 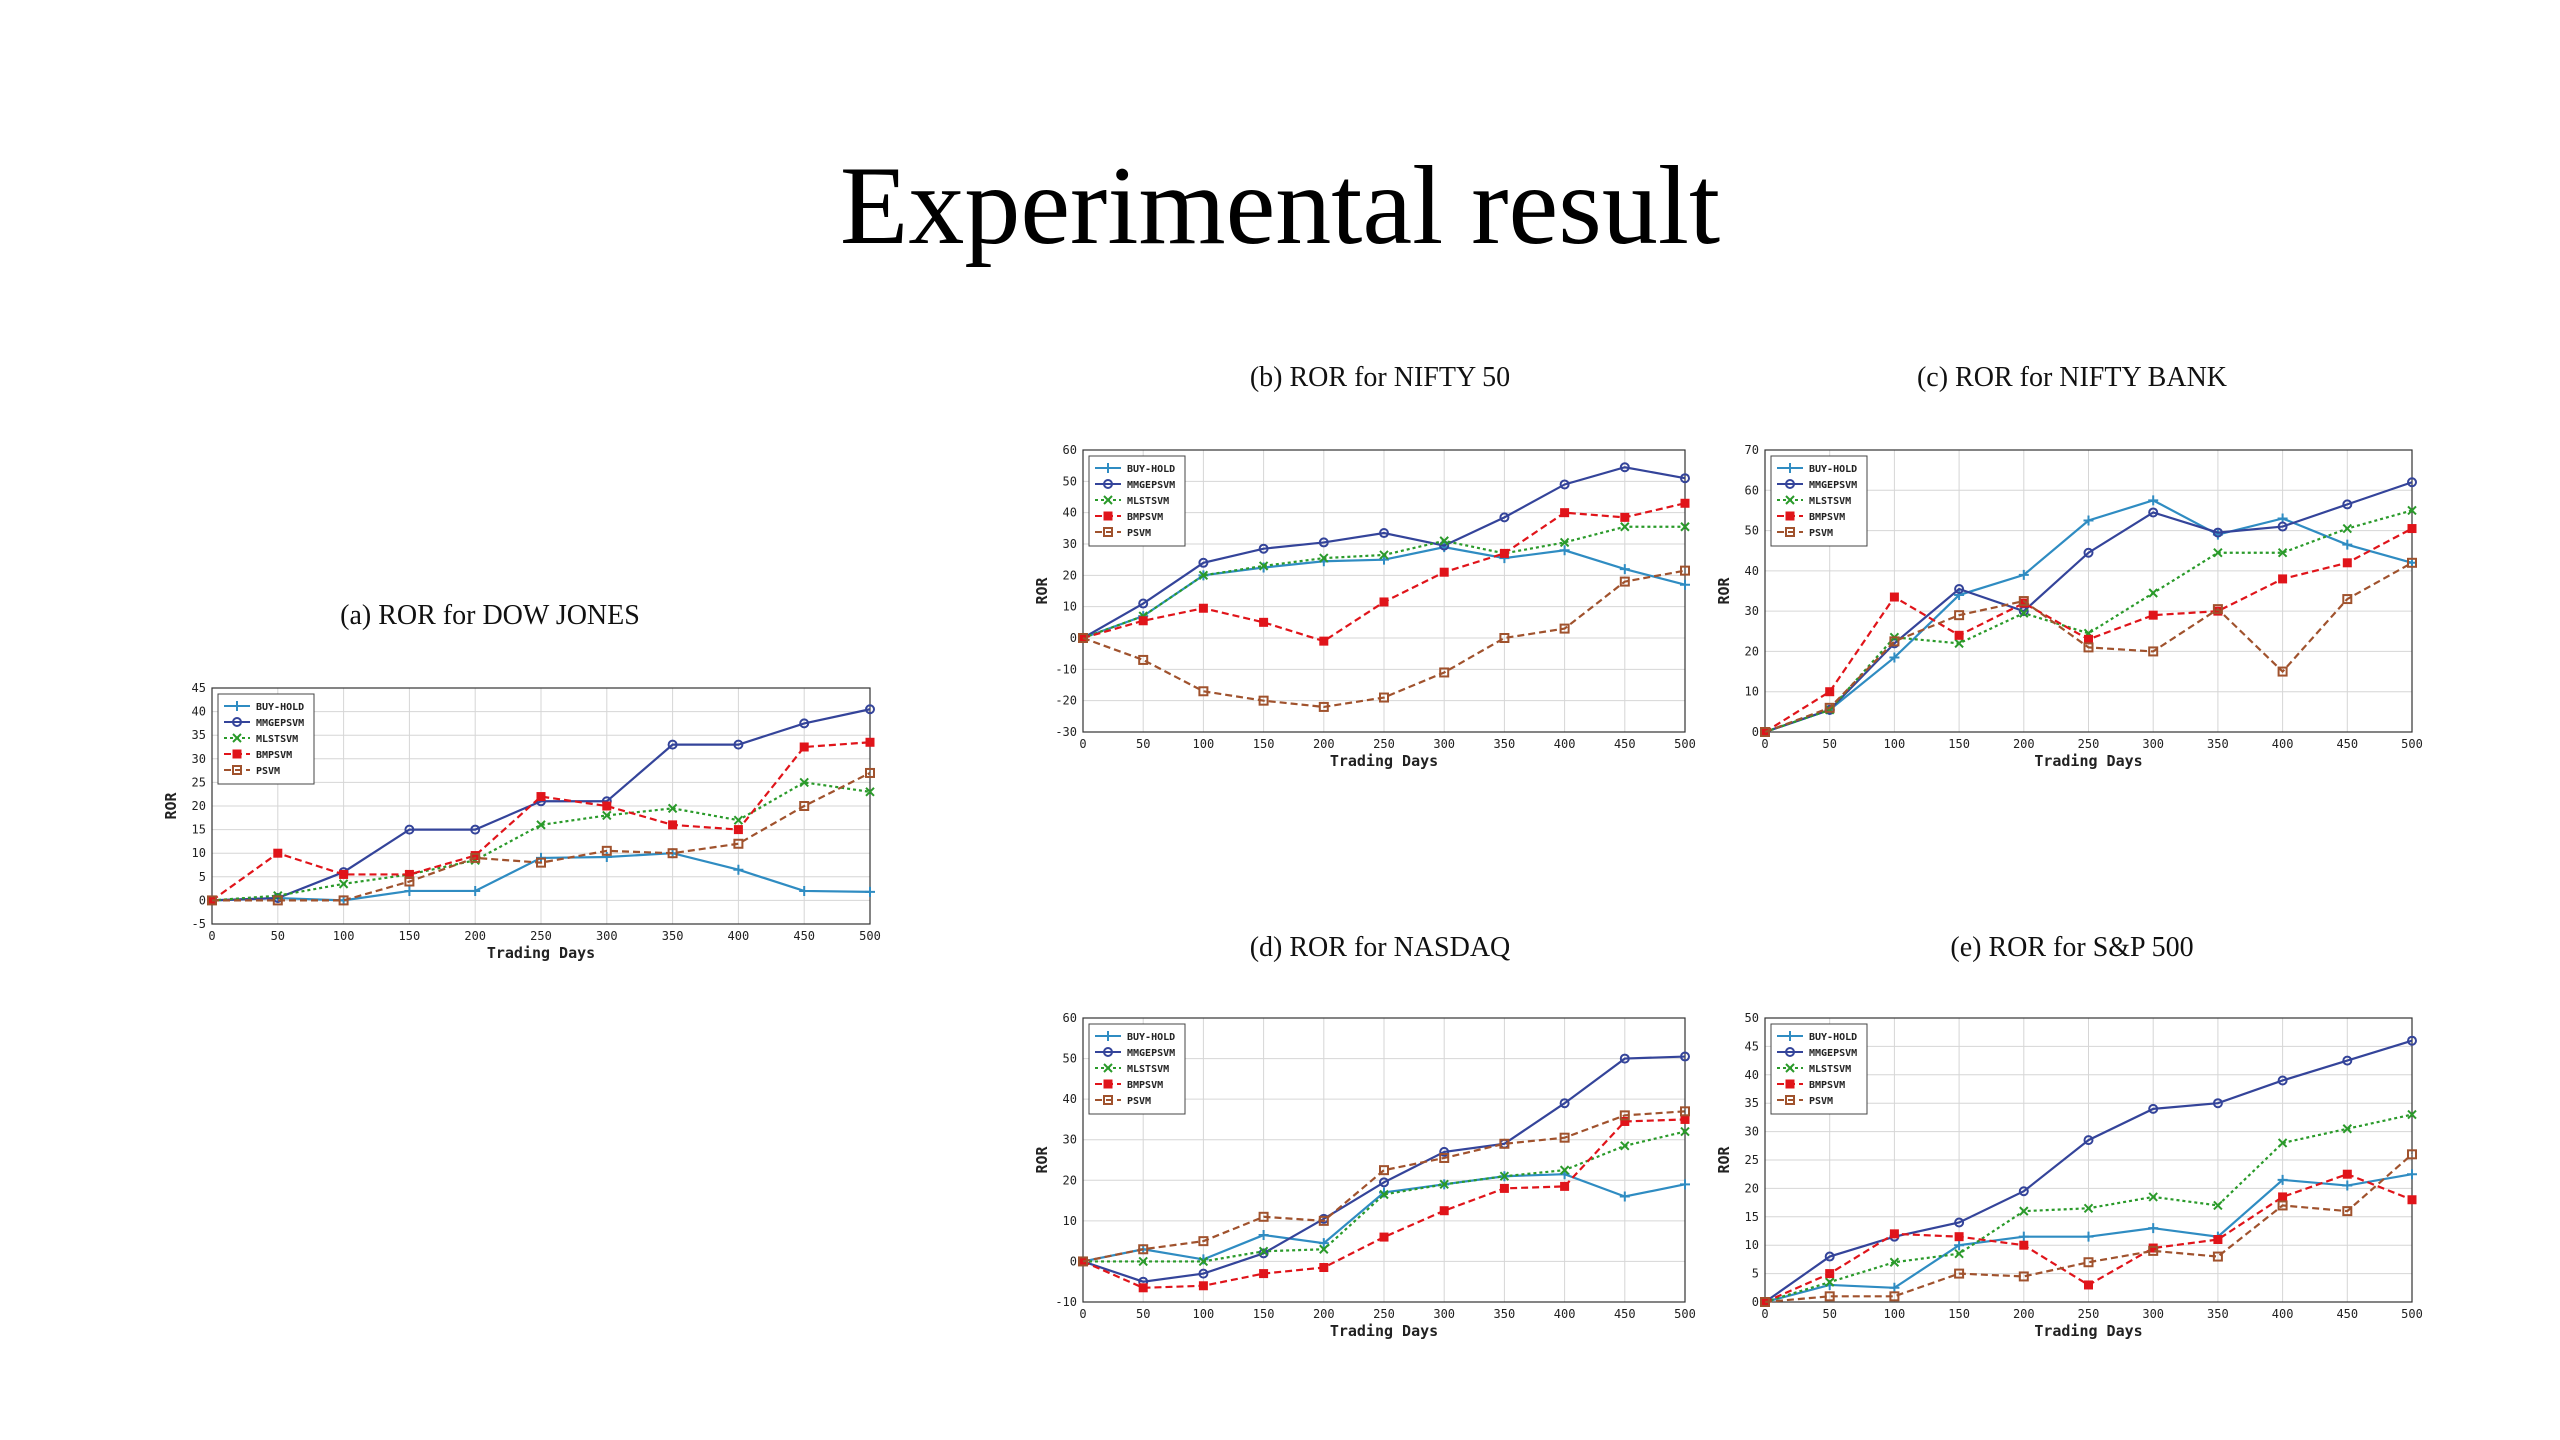 What do you see at coordinates (1752, 490) in the screenshot?
I see `y-tick-label: 60` at bounding box center [1752, 490].